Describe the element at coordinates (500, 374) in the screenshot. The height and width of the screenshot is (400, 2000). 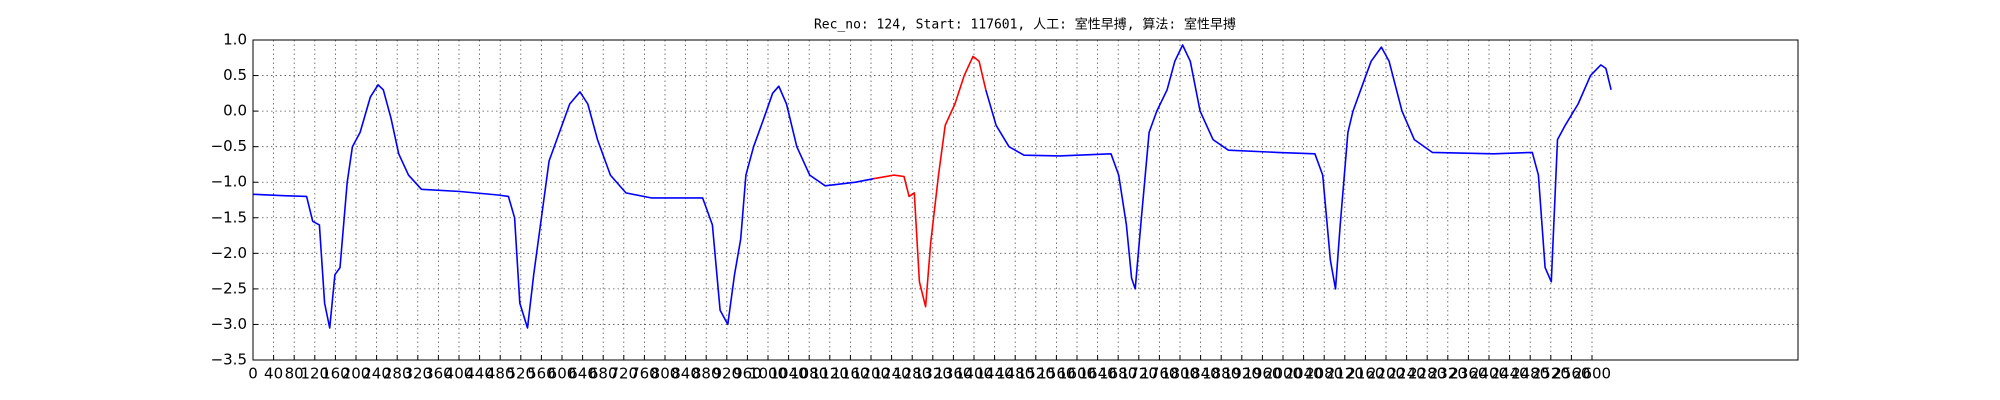
I see `x-tick-label: 480` at that location.